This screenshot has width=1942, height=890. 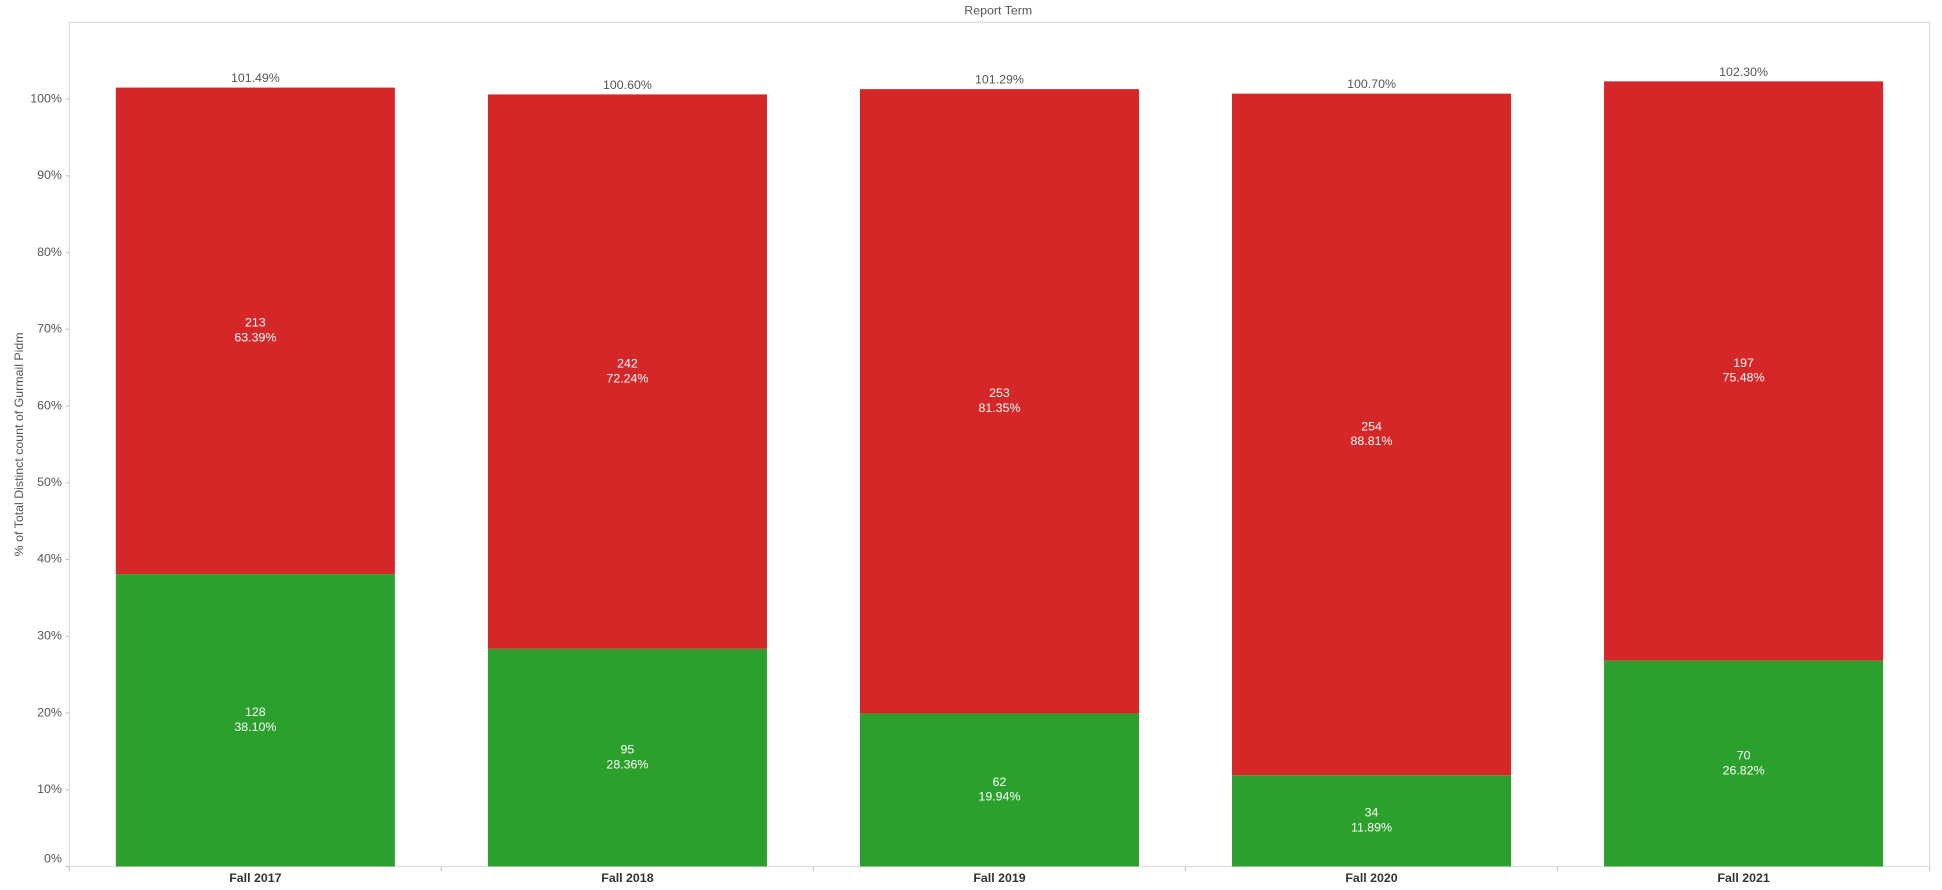 What do you see at coordinates (627, 378) in the screenshot?
I see `segment-label: 72.24%` at bounding box center [627, 378].